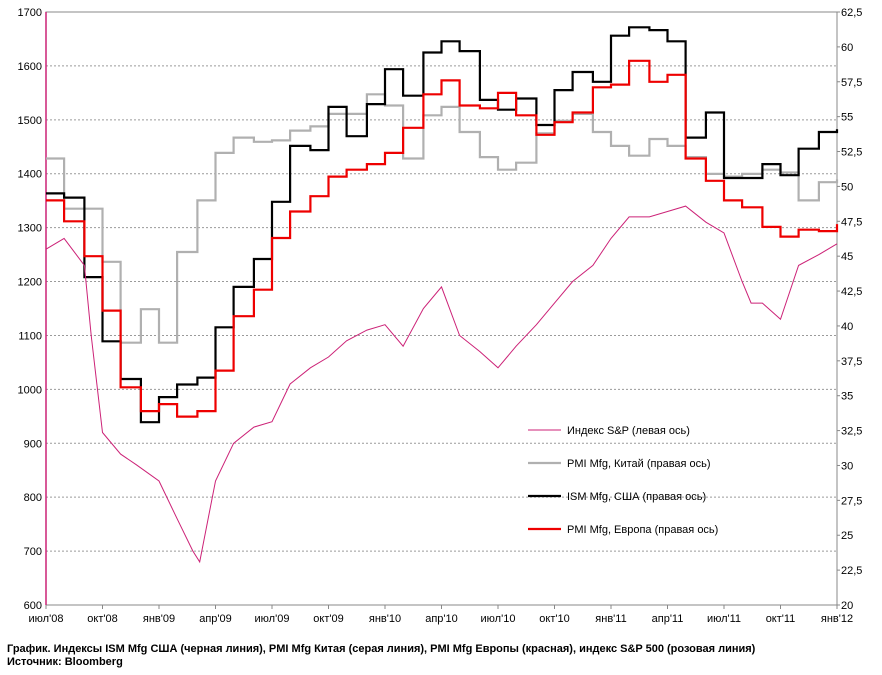  Describe the element at coordinates (781, 619) in the screenshot. I see `x-tick-label: окт'11` at that location.